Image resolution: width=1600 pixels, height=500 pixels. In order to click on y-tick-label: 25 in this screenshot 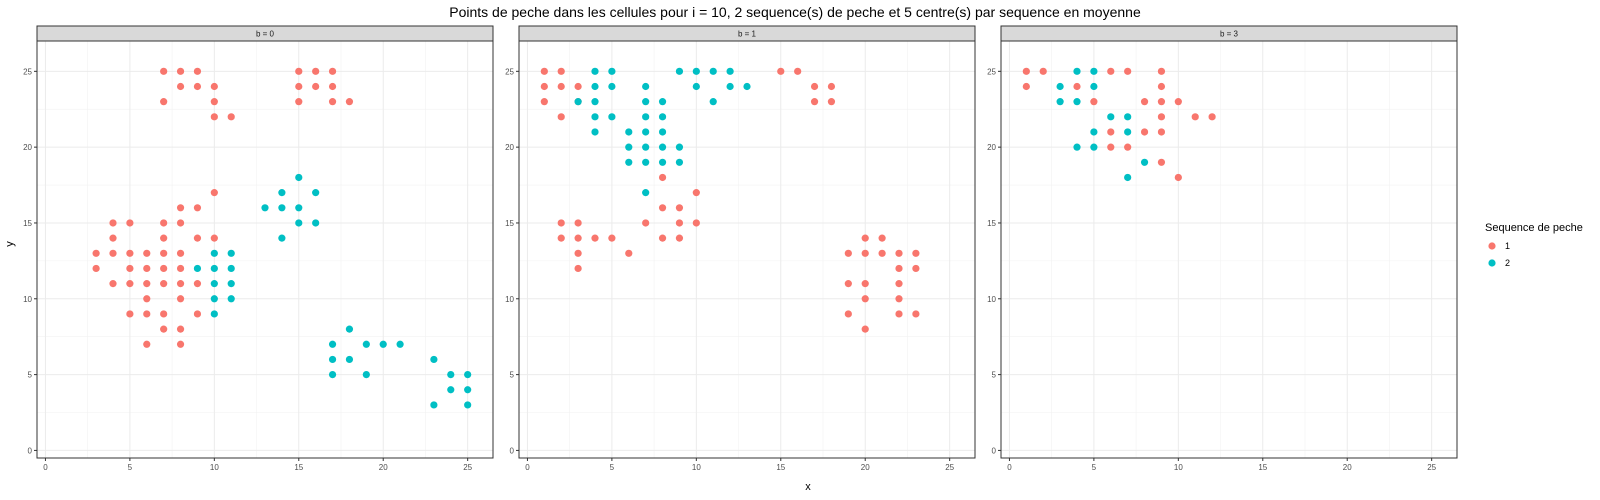, I will do `click(509, 71)`.